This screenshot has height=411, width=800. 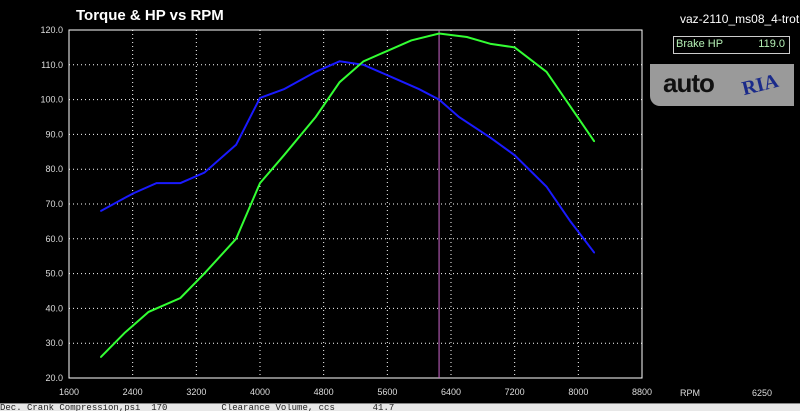 I want to click on y-tick-label: 50.0, so click(x=54, y=274).